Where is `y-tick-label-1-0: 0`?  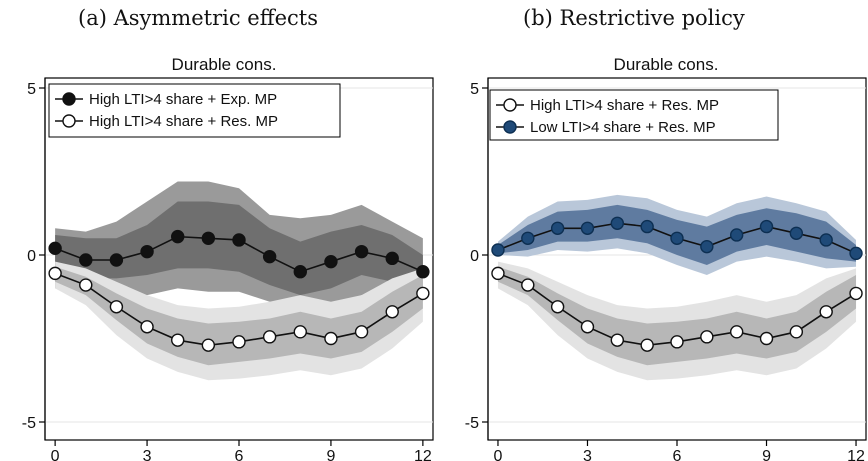
y-tick-label-1-0: 0 is located at coordinates (474, 256).